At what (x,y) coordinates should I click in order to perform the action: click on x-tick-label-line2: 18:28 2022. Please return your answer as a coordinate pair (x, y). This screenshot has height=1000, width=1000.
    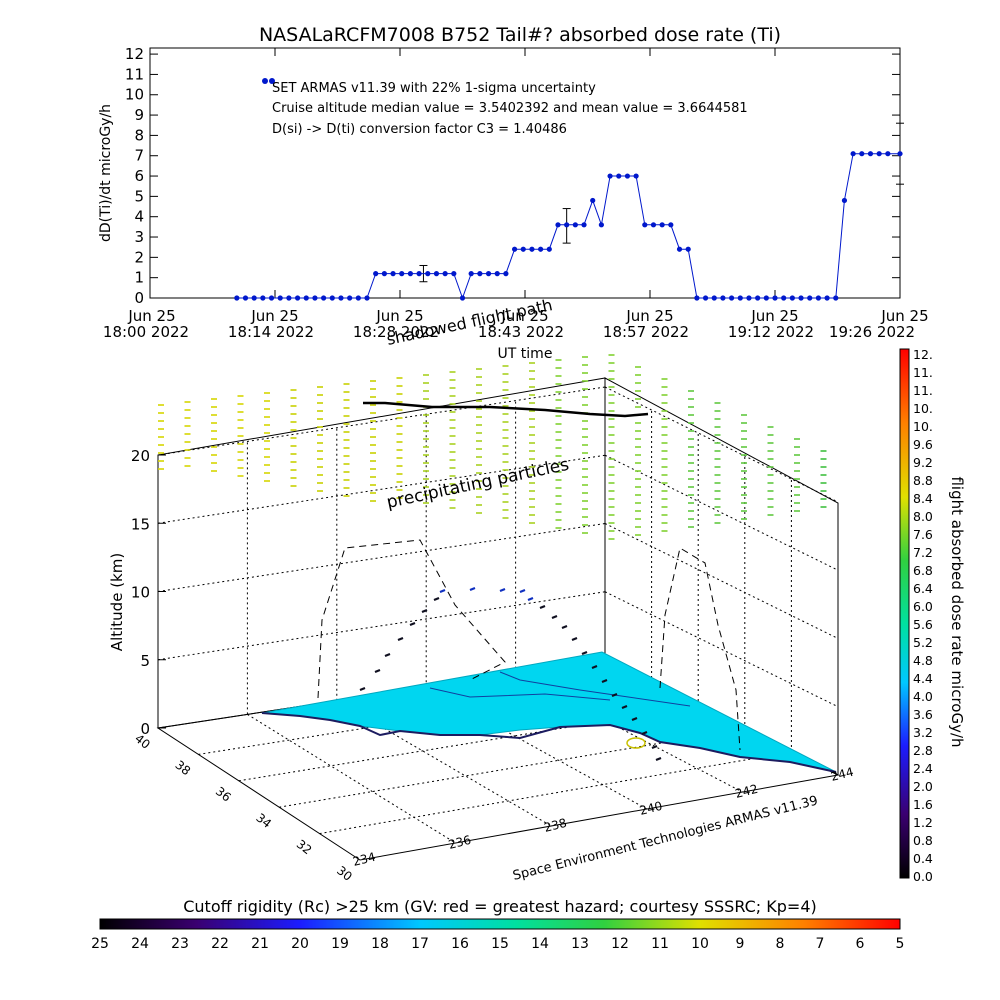
    Looking at the image, I should click on (396, 332).